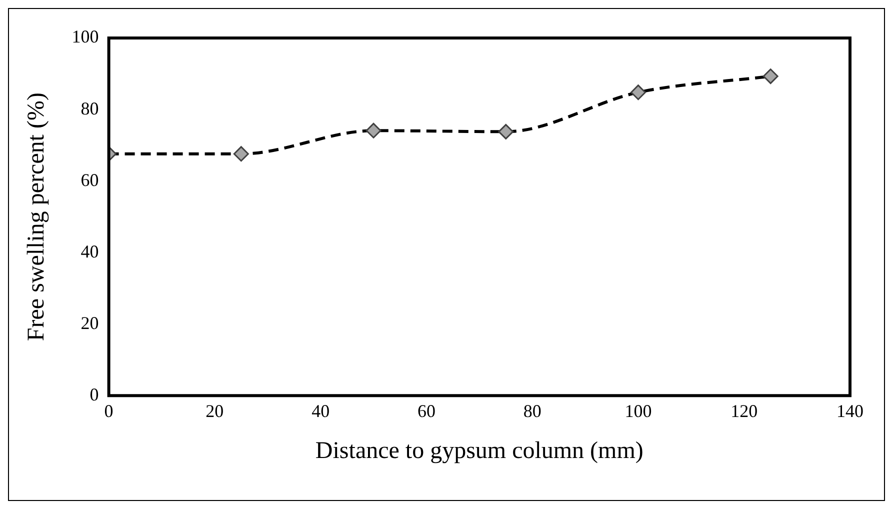  Describe the element at coordinates (89, 251) in the screenshot. I see `y-tick-label: 40` at that location.